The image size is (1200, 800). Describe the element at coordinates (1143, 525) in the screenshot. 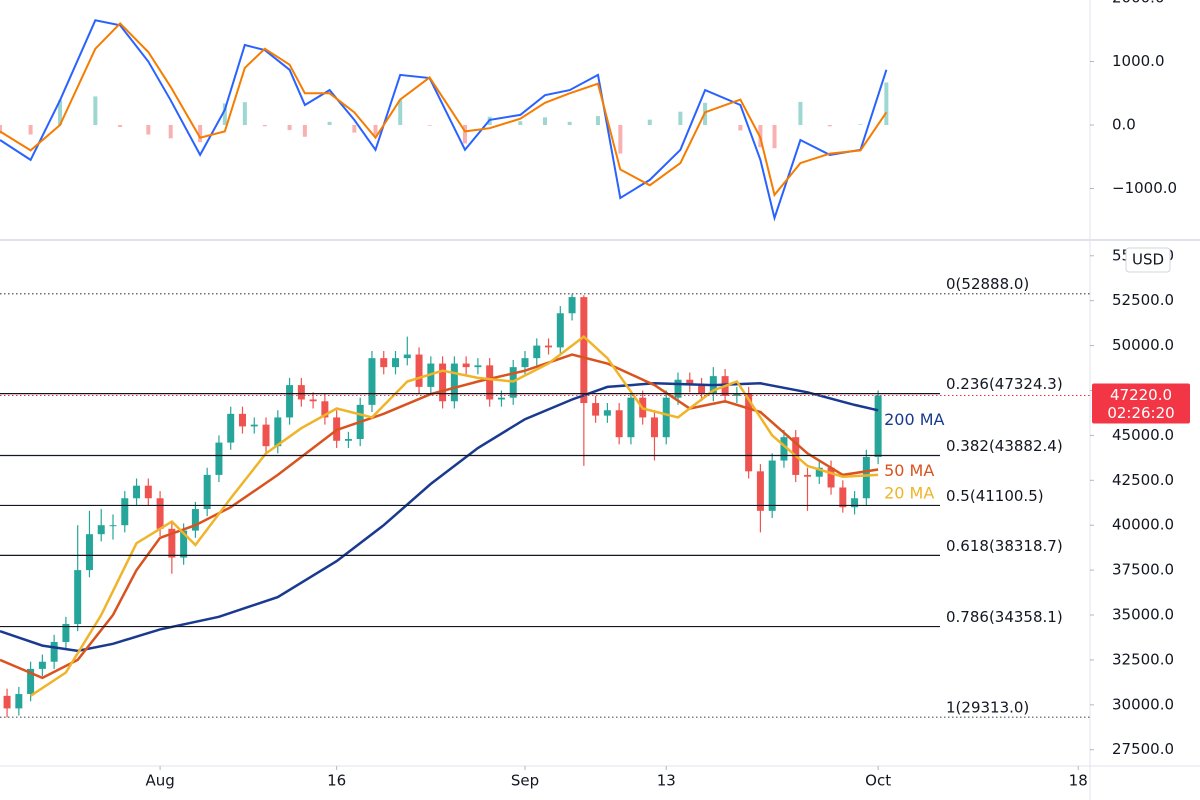

I see `y-tick-label: 40000.0` at that location.